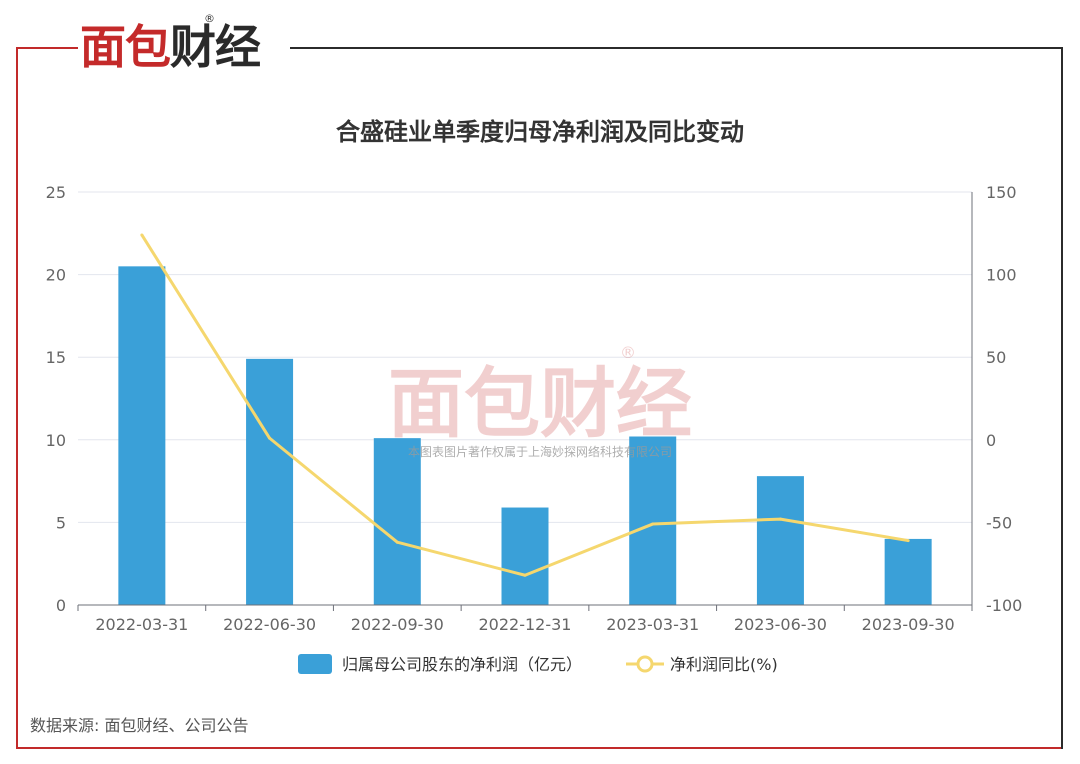 The height and width of the screenshot is (764, 1080). What do you see at coordinates (315, 664) in the screenshot?
I see `legend-swatch-bar` at bounding box center [315, 664].